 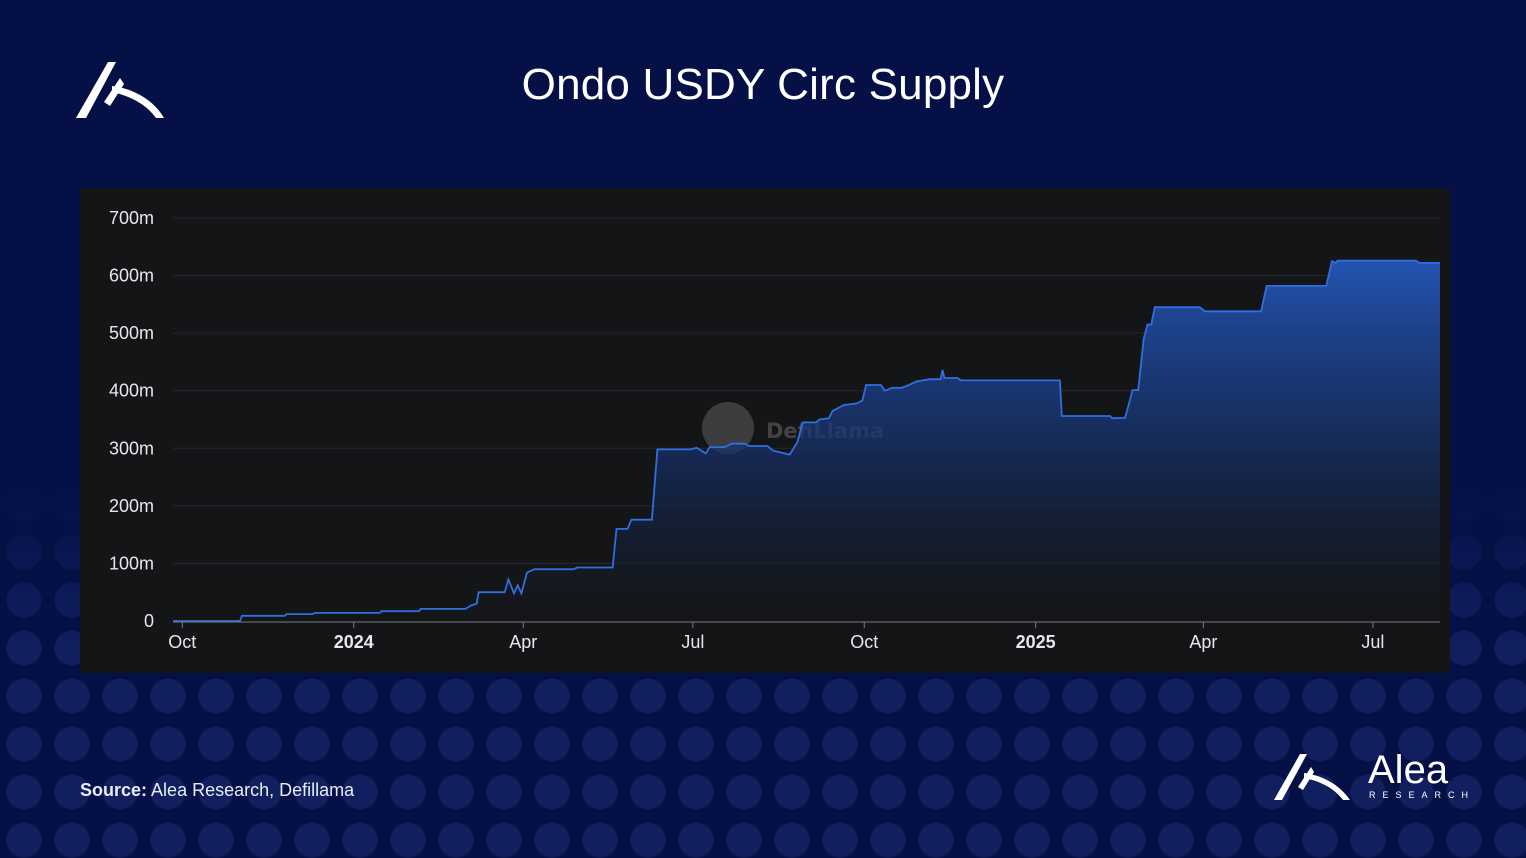 I want to click on page-title: Ondo USDY Circ Supply, so click(x=763, y=84).